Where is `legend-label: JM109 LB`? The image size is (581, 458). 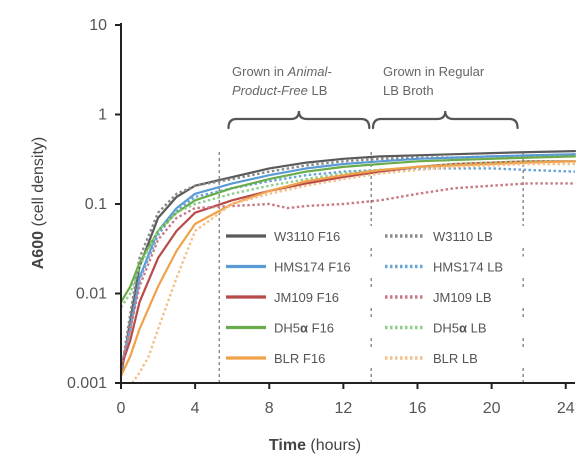
legend-label: JM109 LB is located at coordinates (462, 297).